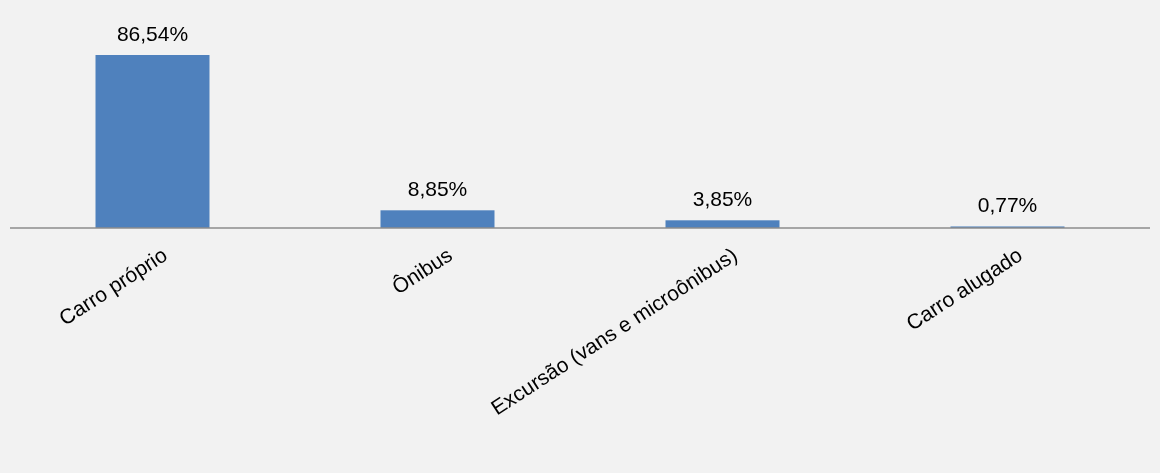 This screenshot has width=1160, height=473. I want to click on data-label: 86,54%, so click(152, 33).